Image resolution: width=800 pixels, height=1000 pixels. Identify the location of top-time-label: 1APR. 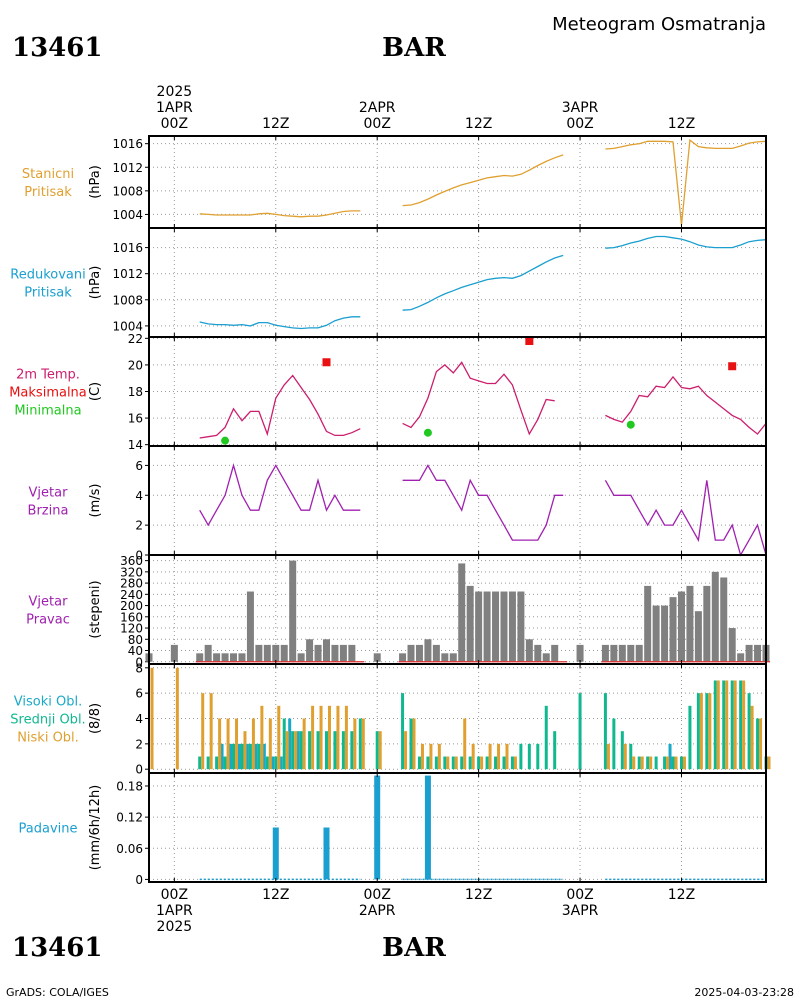
(174, 108).